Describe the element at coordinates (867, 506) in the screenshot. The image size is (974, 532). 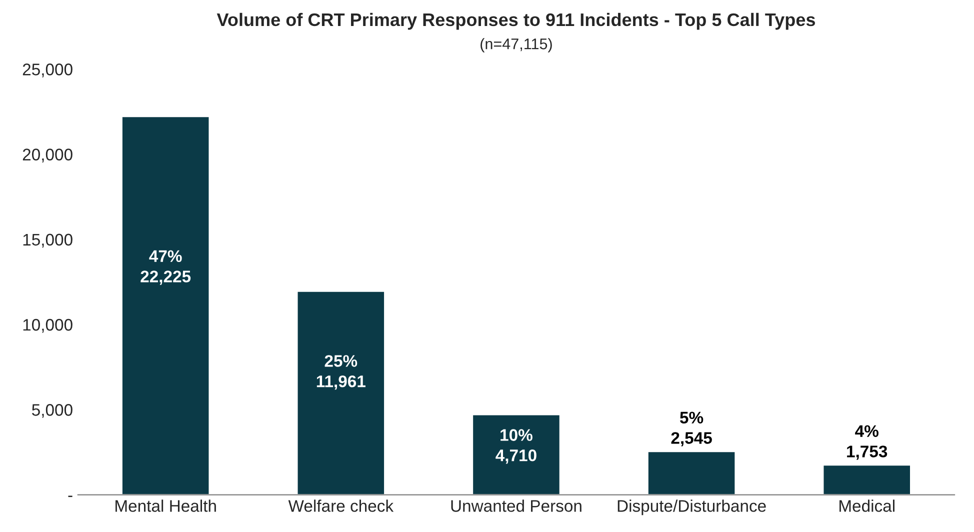
I see `x-tick-label: Medical` at that location.